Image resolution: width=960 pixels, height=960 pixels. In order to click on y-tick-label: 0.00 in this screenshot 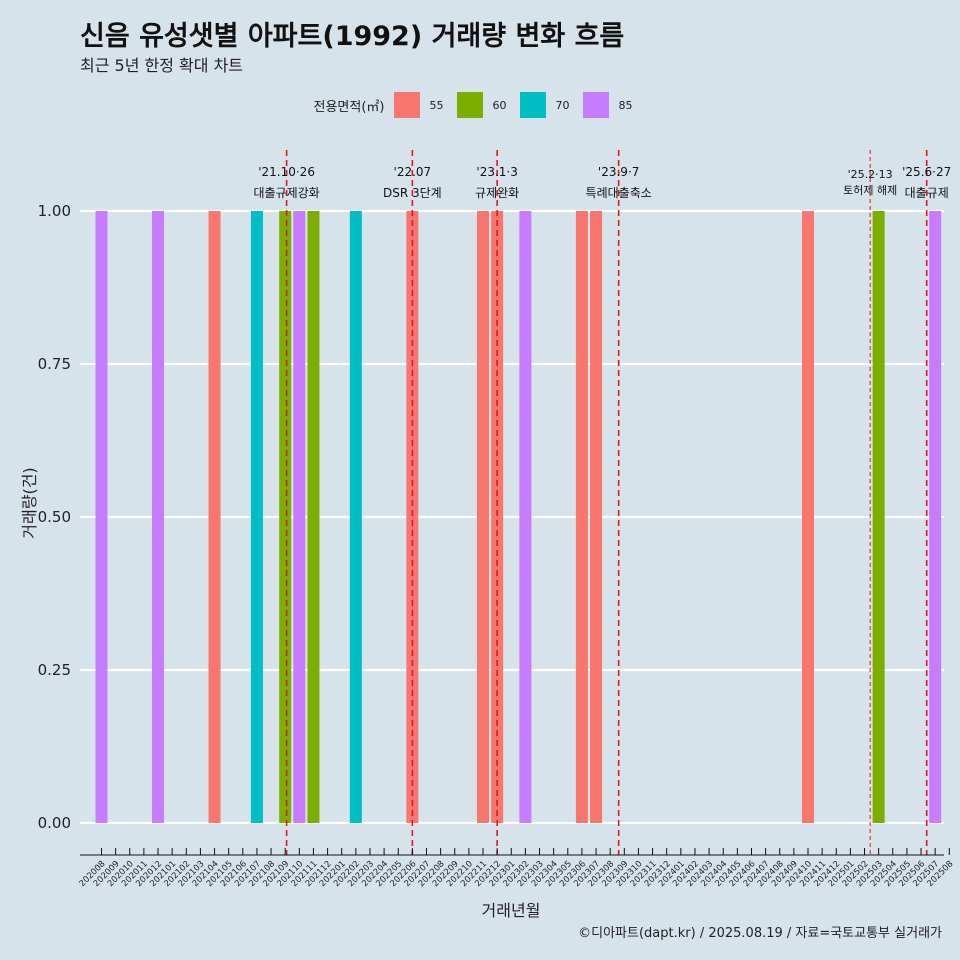, I will do `click(54, 823)`.